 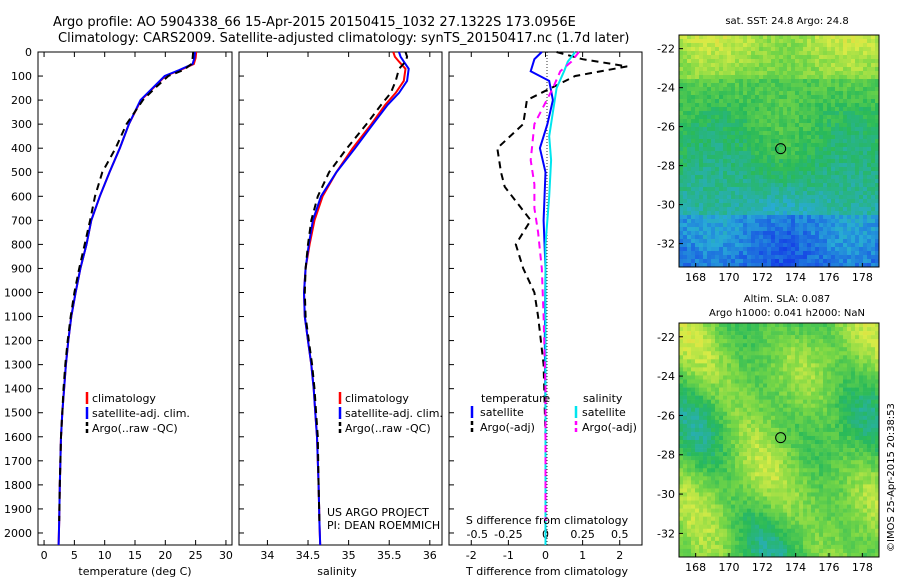 I want to click on map-y-tick-label: -32, so click(x=666, y=244).